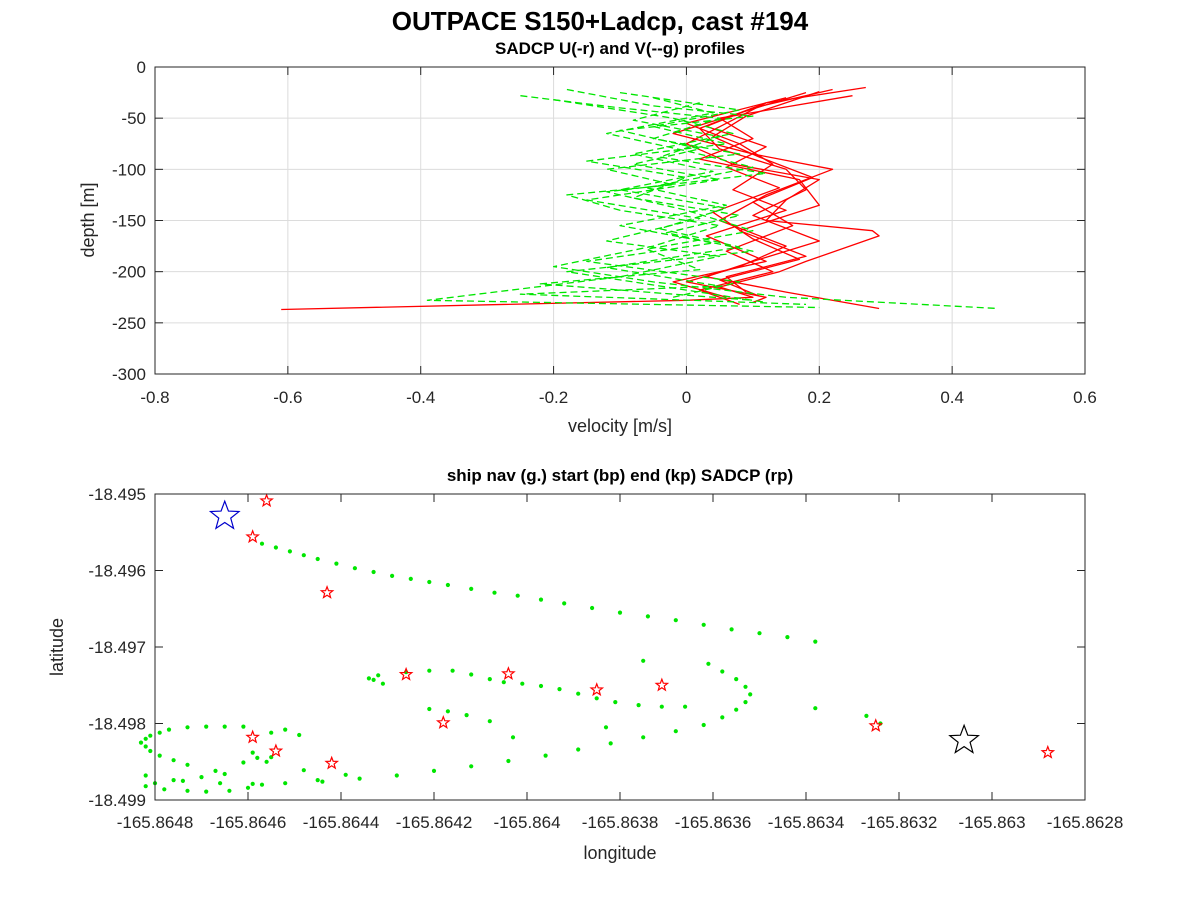  What do you see at coordinates (420, 397) in the screenshot?
I see `plot1-xtick-label: -0.4` at bounding box center [420, 397].